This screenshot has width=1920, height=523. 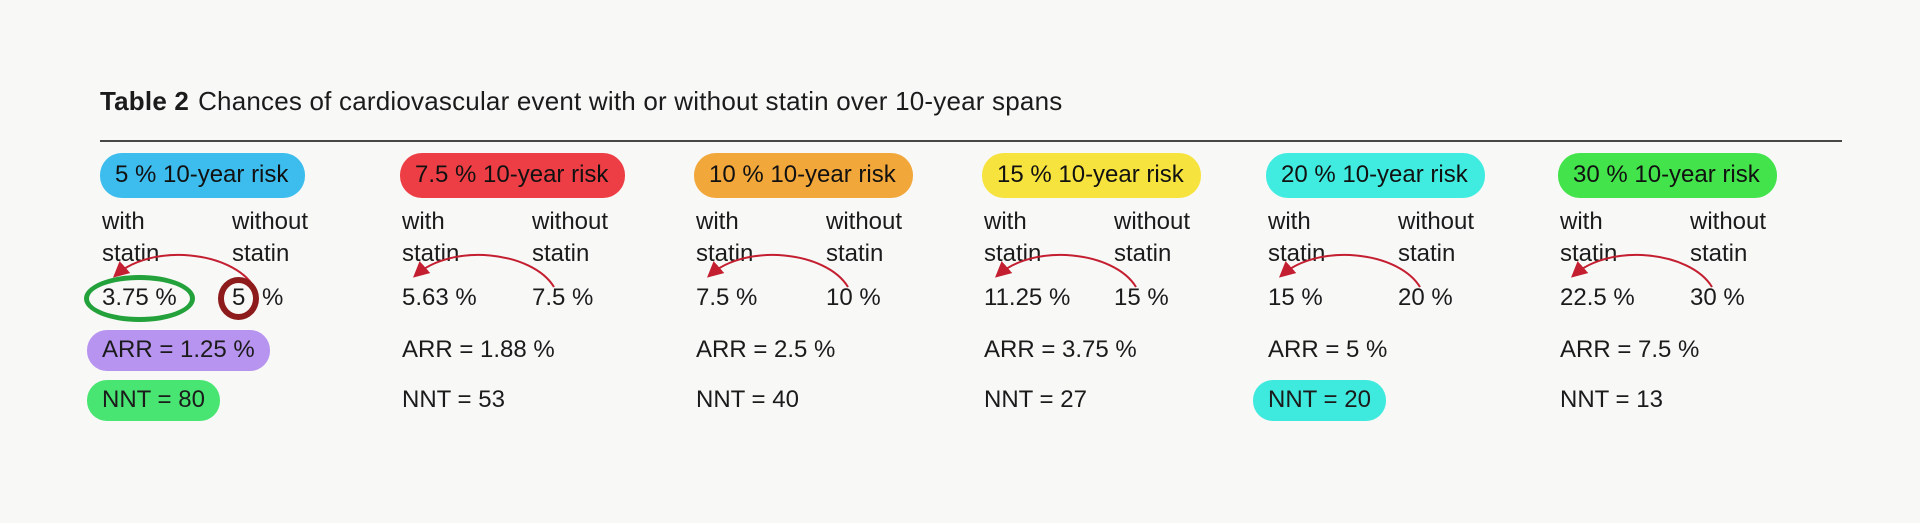 I want to click on nnt-row: NNT = 53, so click(x=453, y=399).